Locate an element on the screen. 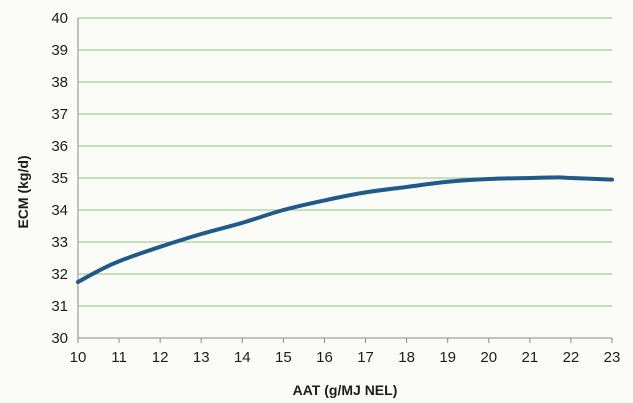 The image size is (633, 403). y-tick-label-34: 34 is located at coordinates (59, 210).